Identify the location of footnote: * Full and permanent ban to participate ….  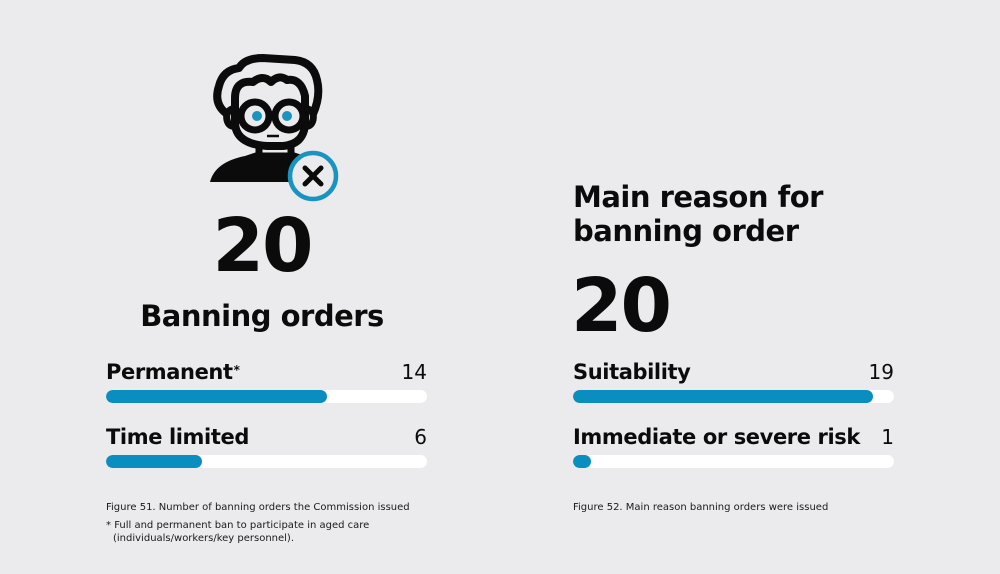
(238, 532).